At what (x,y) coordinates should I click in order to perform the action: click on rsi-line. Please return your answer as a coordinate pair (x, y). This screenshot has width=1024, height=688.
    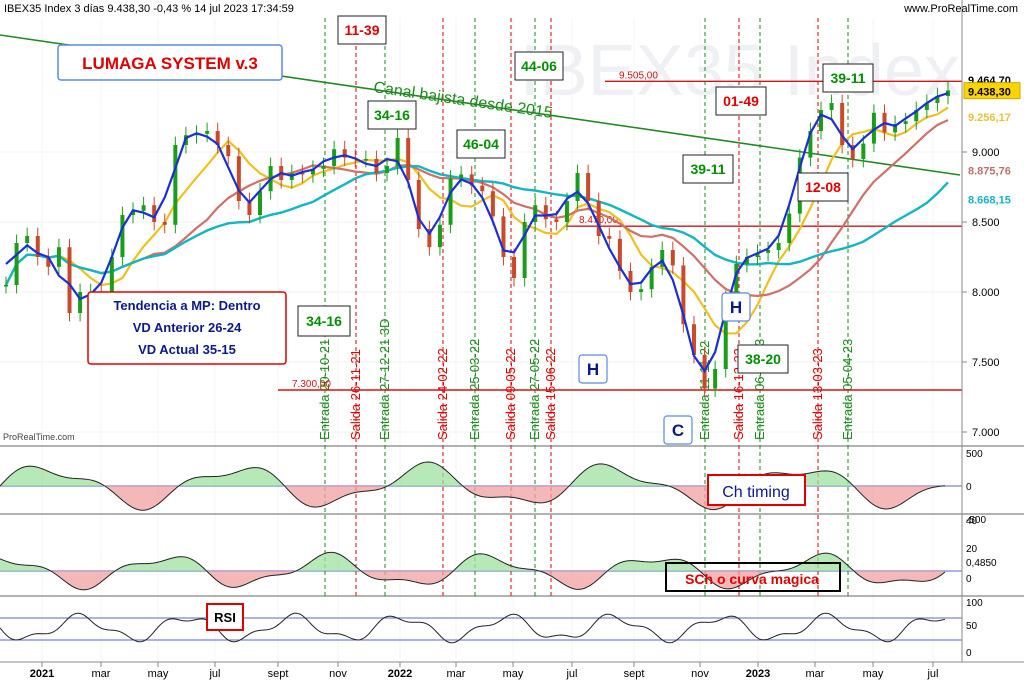
    Looking at the image, I should click on (473, 628).